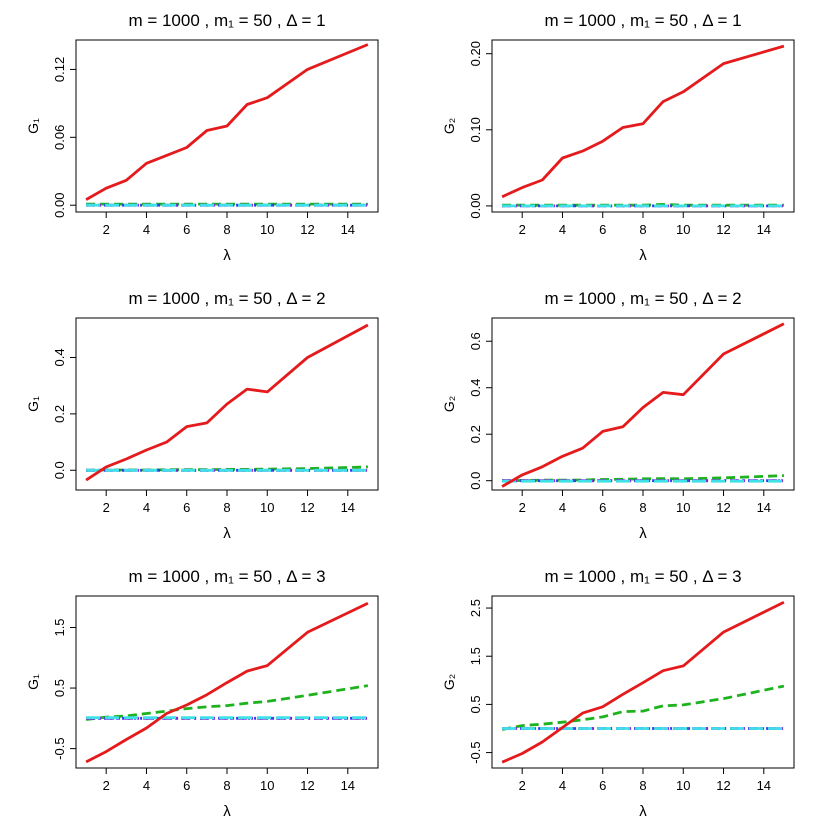 Image resolution: width=830 pixels, height=830 pixels. What do you see at coordinates (475, 53) in the screenshot?
I see `y-tick-label: 0.20` at bounding box center [475, 53].